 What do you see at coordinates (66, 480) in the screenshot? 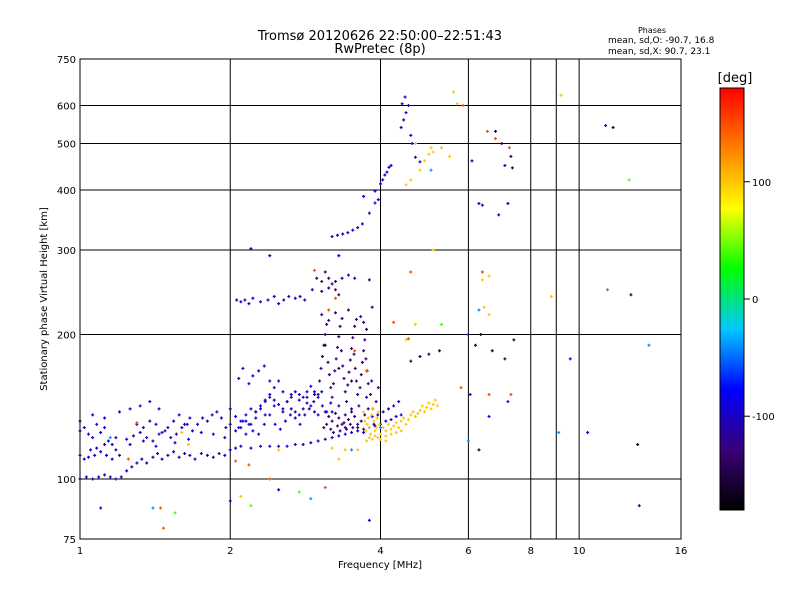
I see `y-tick-label: 100` at bounding box center [66, 480].